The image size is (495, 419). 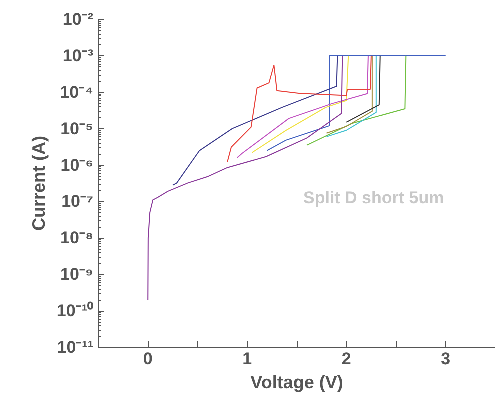 What do you see at coordinates (75, 347) in the screenshot?
I see `y-tick-label: 10⁻¹¹` at bounding box center [75, 347].